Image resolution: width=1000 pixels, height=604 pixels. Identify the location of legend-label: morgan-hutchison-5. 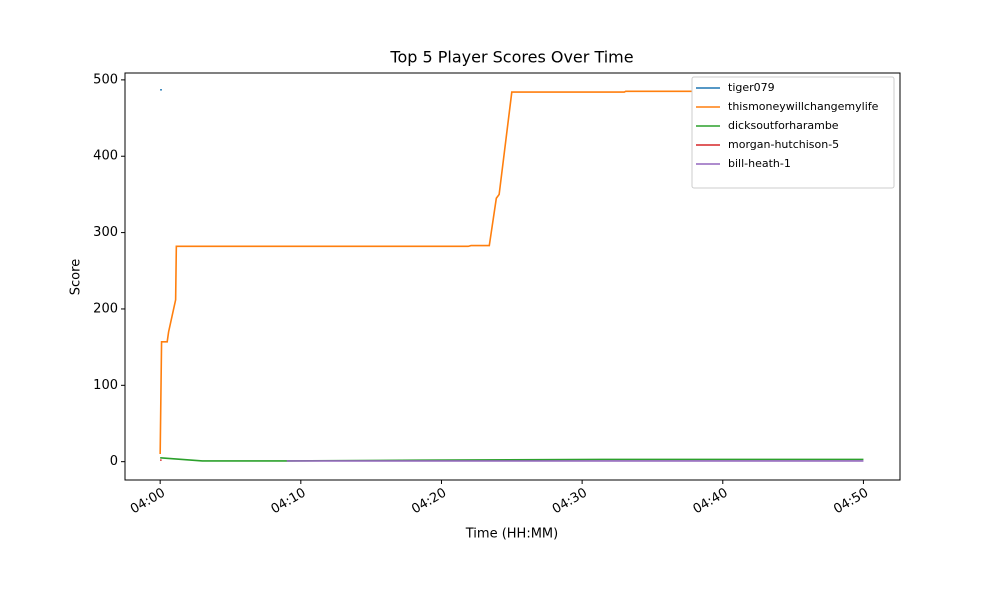
(783, 144).